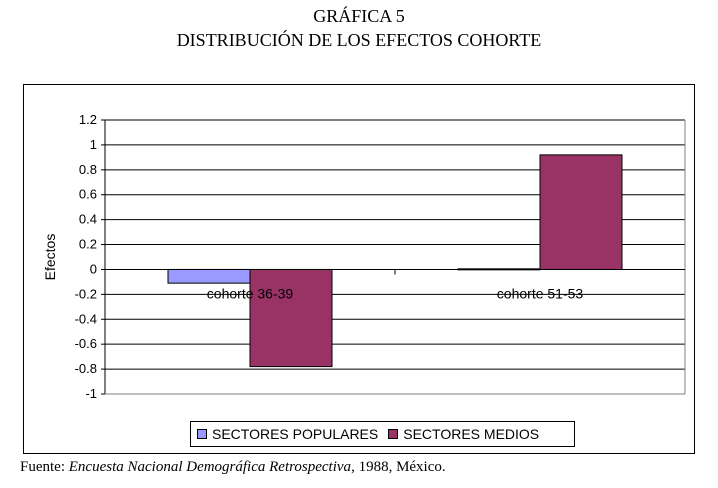 This screenshot has height=488, width=718. What do you see at coordinates (93, 144) in the screenshot?
I see `y-tick-label: 1` at bounding box center [93, 144].